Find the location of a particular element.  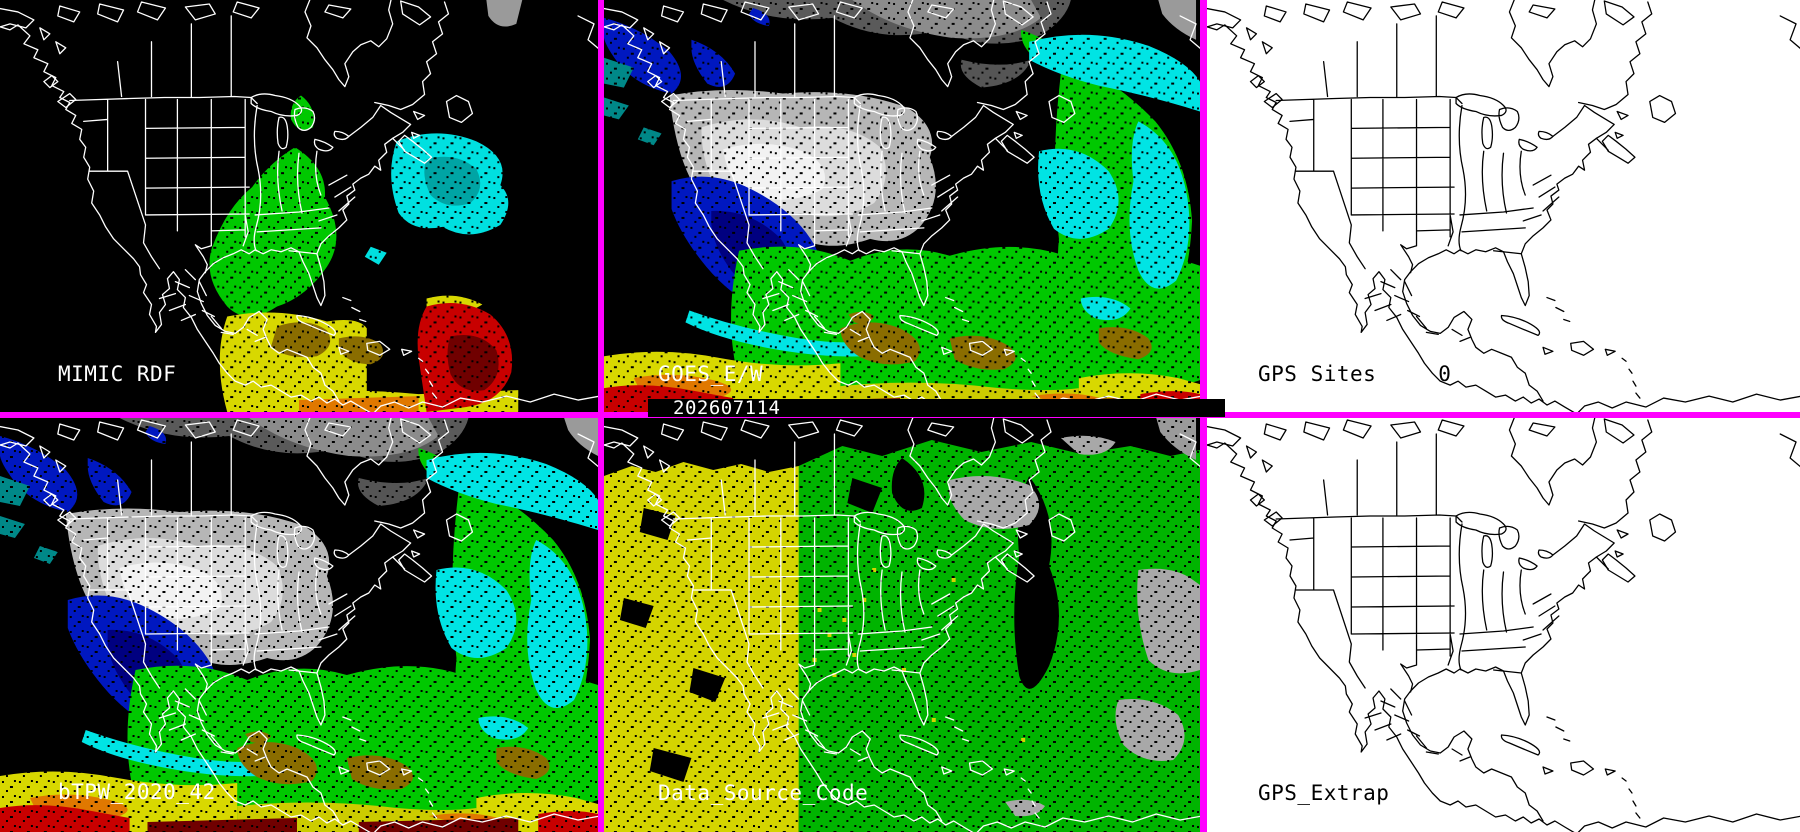

timestamp-bar: 202607114 is located at coordinates (936, 408).